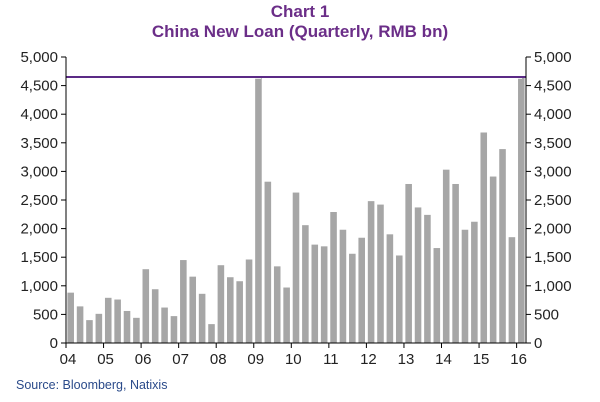 This screenshot has height=402, width=600. Describe the element at coordinates (446, 256) in the screenshot. I see `bar-2014Q1` at that location.